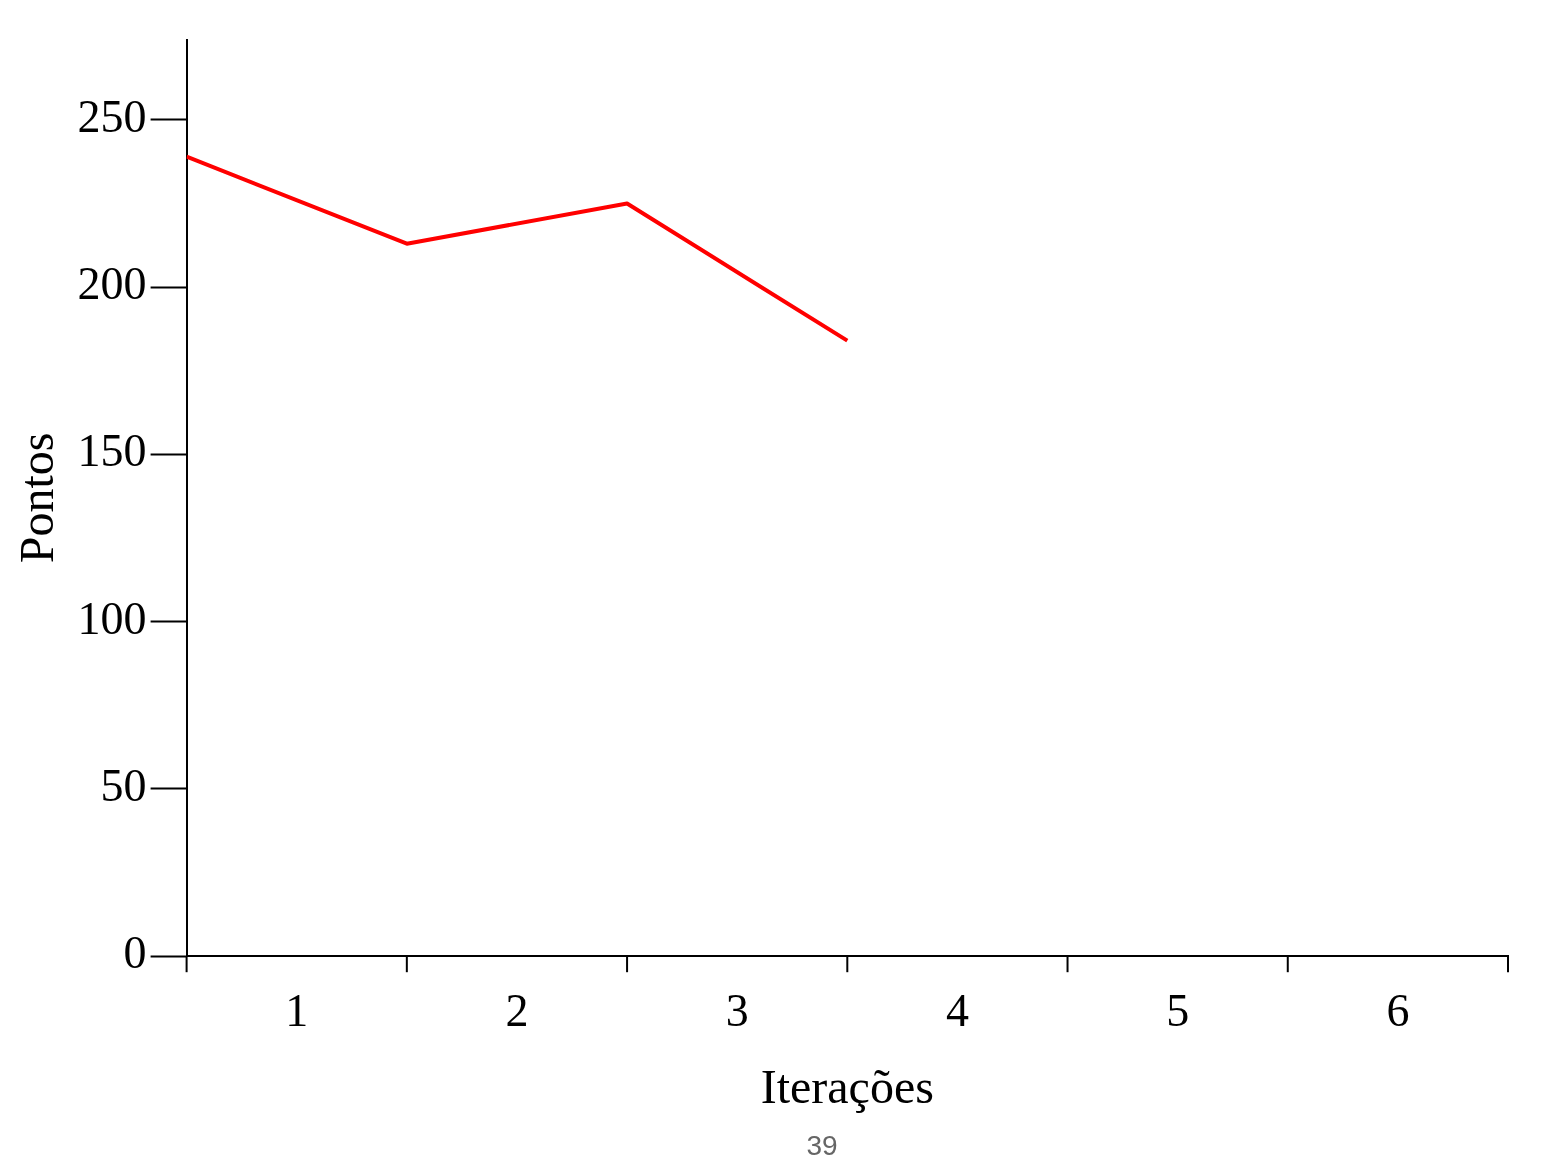 The width and height of the screenshot is (1546, 1175). I want to click on text: 39, so click(822, 1145).